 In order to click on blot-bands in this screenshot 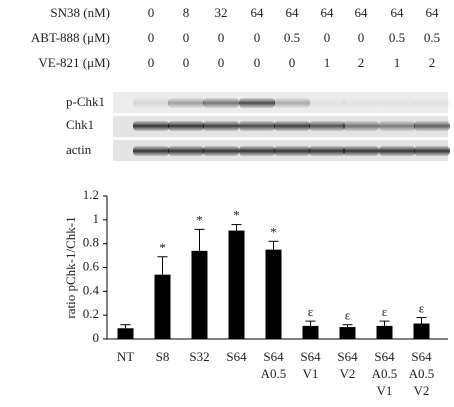, I will do `click(291, 127)`.